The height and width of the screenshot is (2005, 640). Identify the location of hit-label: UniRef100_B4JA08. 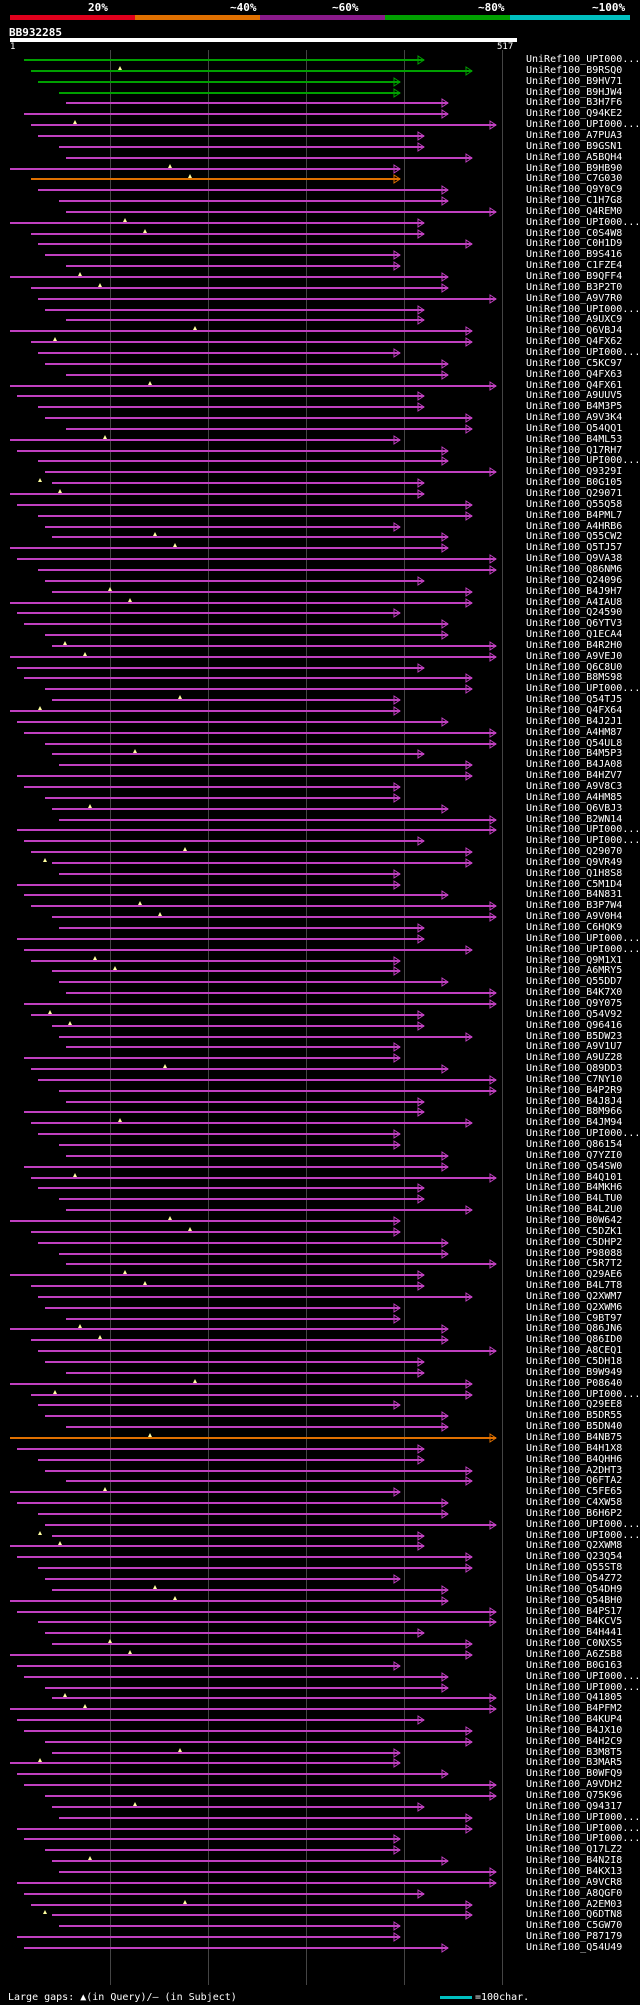
(574, 764).